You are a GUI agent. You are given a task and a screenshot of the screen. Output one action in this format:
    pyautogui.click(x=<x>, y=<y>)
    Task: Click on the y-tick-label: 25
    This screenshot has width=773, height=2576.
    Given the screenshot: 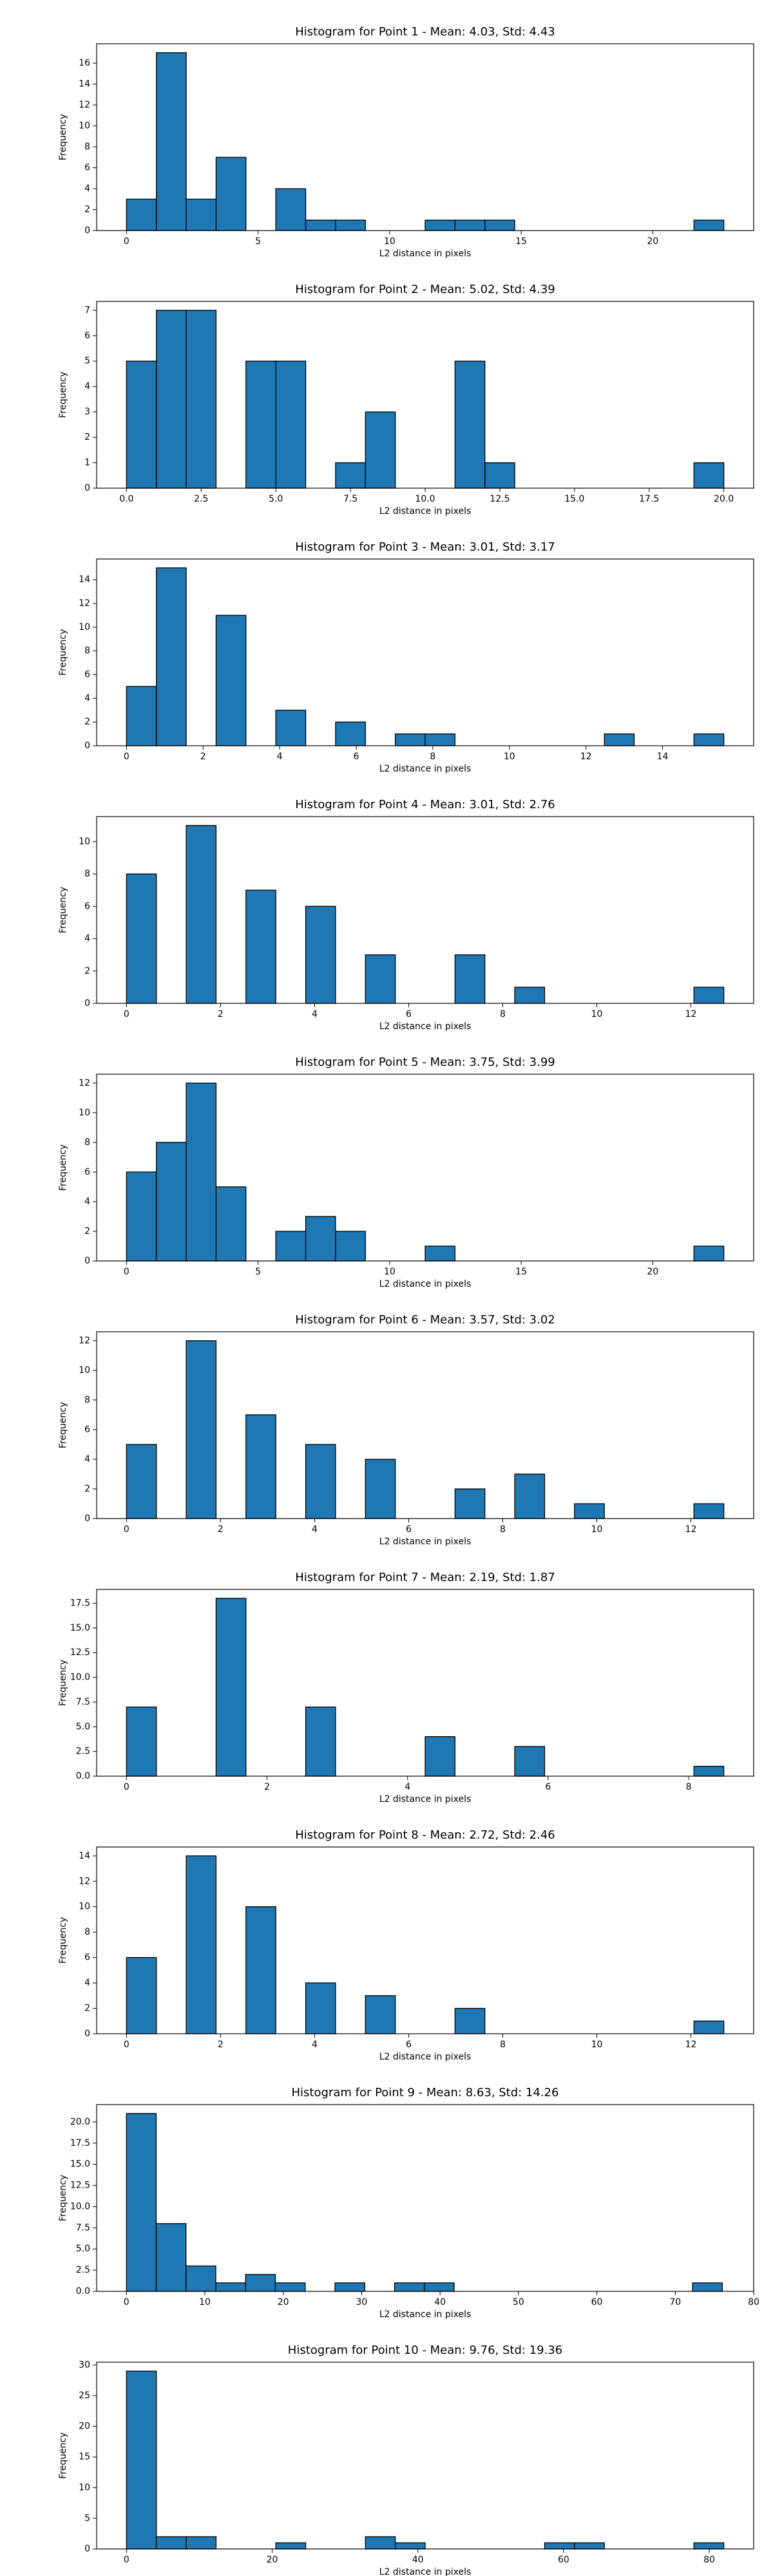 What is the action you would take?
    pyautogui.click(x=84, y=2396)
    